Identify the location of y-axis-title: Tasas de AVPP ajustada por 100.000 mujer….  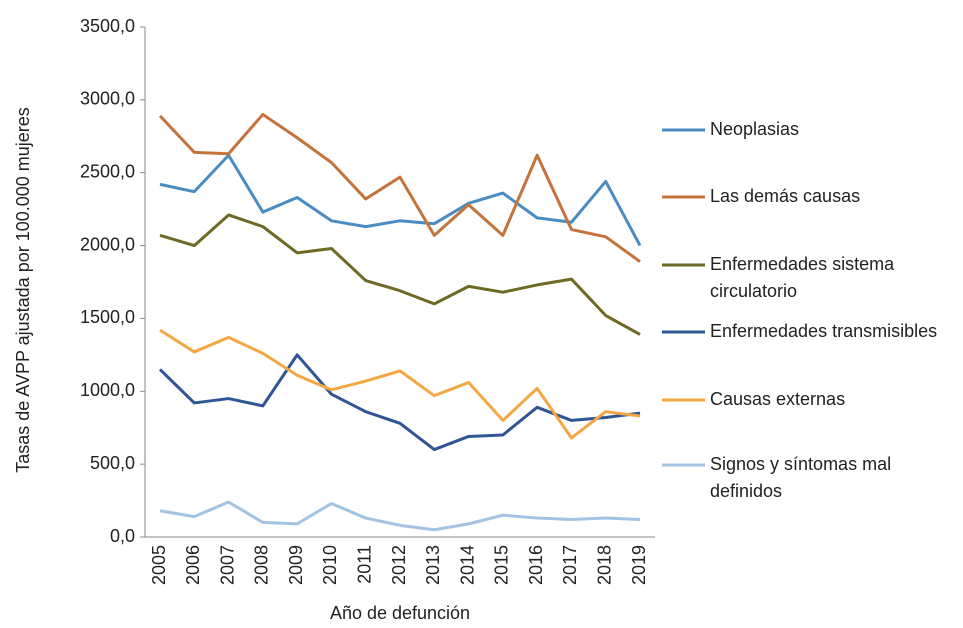
(23, 290).